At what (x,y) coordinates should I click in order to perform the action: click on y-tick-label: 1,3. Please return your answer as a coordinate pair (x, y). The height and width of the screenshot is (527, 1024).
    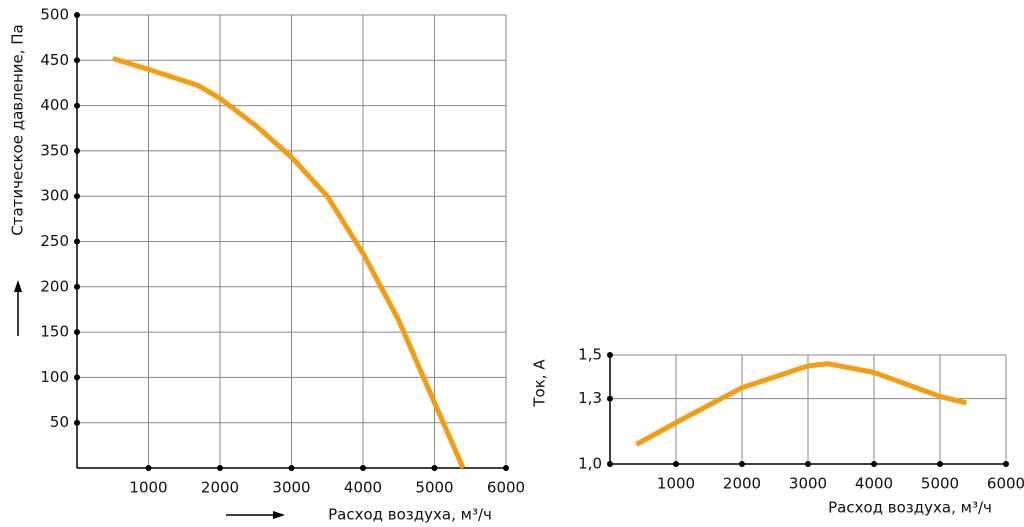
    Looking at the image, I should click on (590, 398).